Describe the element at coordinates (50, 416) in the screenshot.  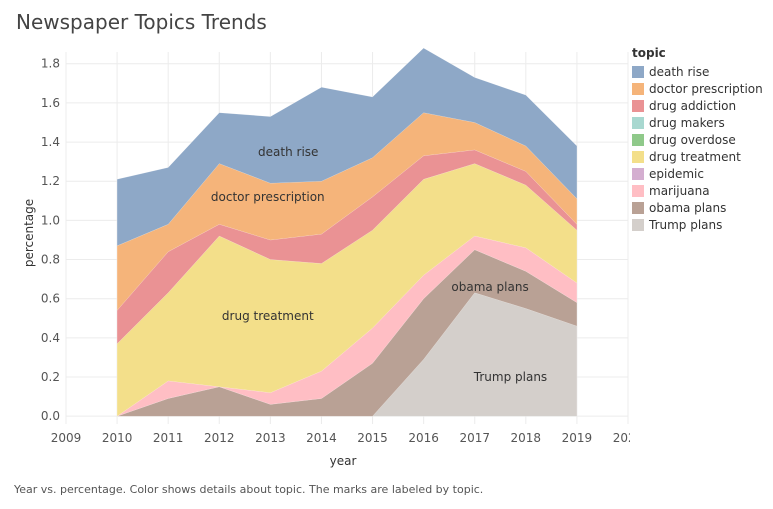
I see `y-tick-label: 0.0` at that location.